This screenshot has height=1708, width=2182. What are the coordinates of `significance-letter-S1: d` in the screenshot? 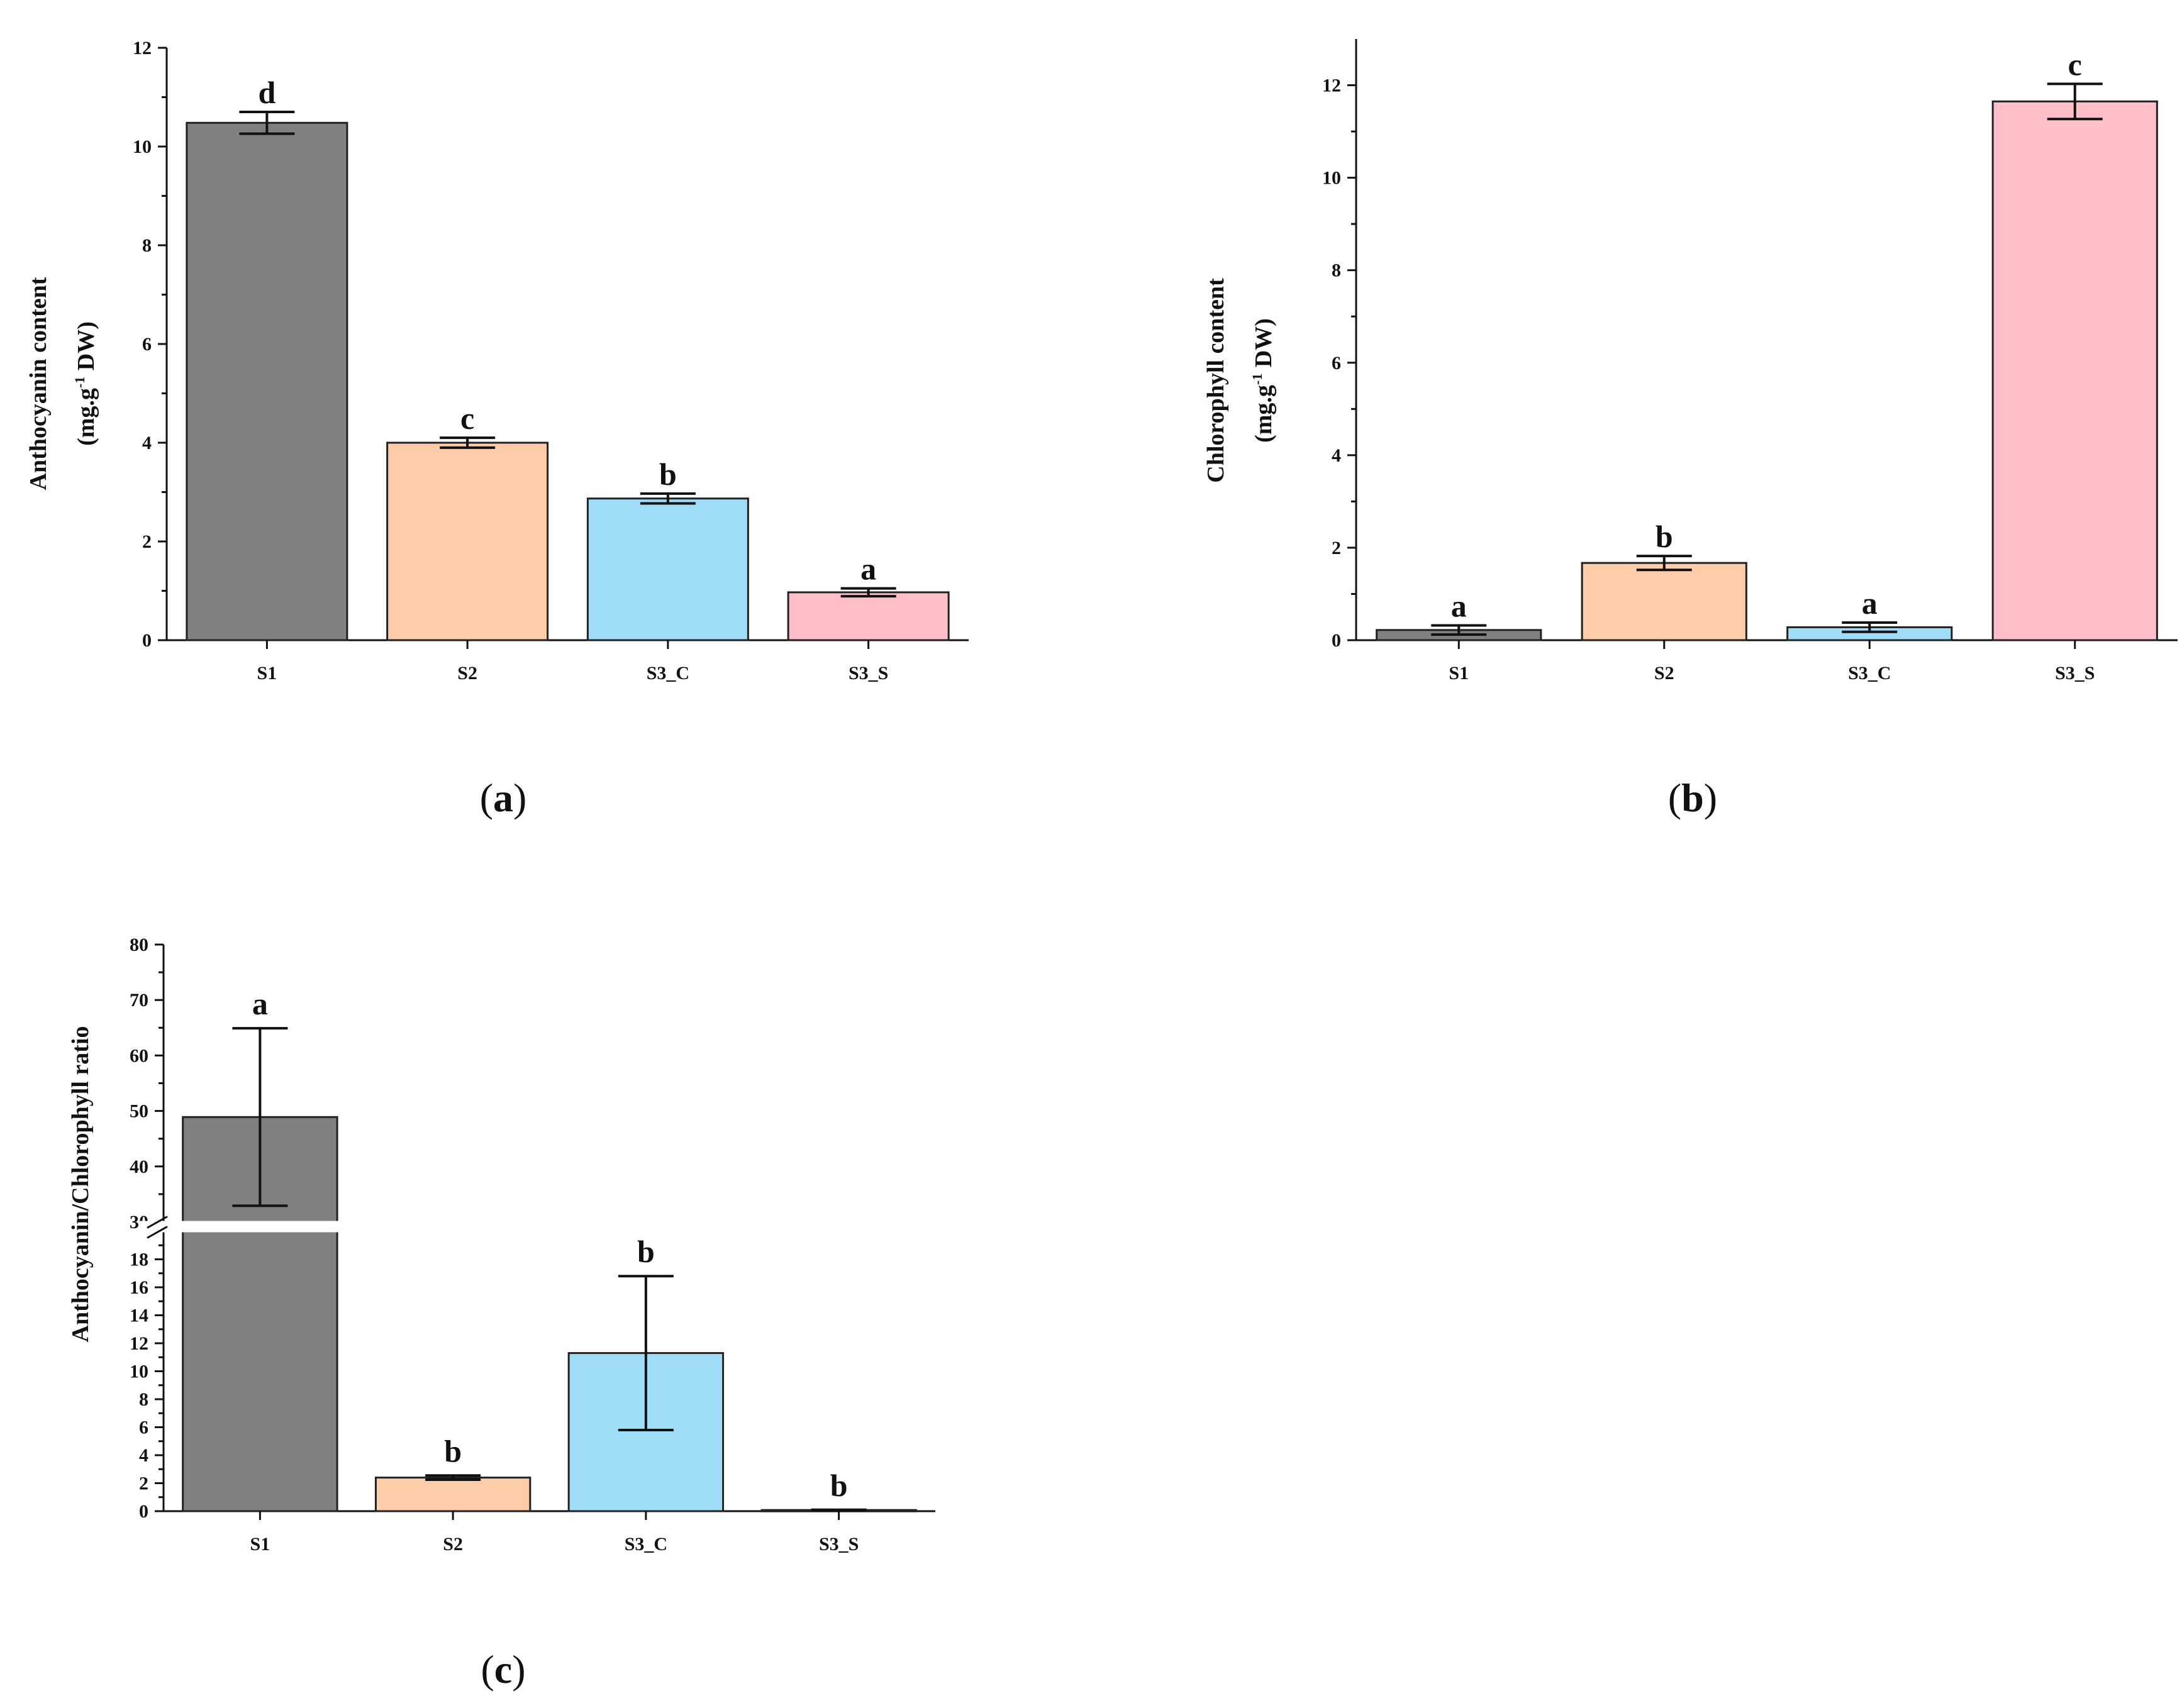 It's located at (267, 92).